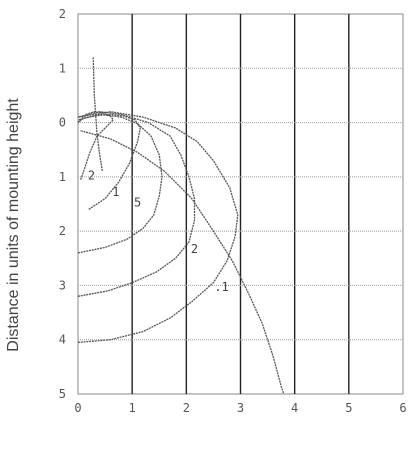  Describe the element at coordinates (115, 192) in the screenshot. I see `curve-label: 1` at that location.